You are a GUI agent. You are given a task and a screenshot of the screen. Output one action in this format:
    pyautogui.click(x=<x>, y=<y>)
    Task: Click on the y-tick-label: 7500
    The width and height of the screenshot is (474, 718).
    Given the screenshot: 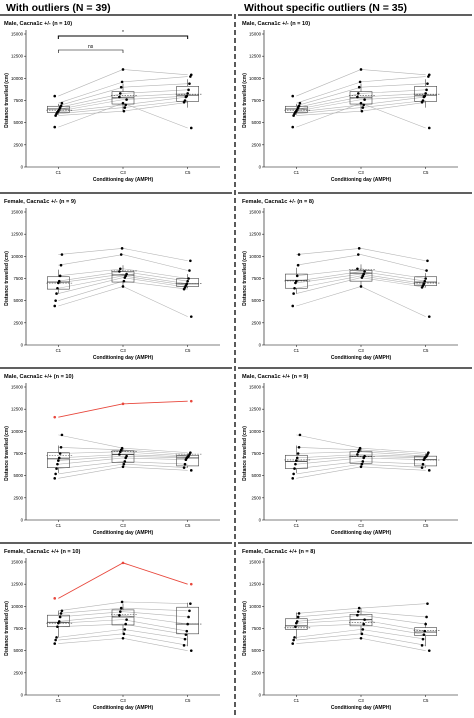 What is the action you would take?
    pyautogui.click(x=256, y=100)
    